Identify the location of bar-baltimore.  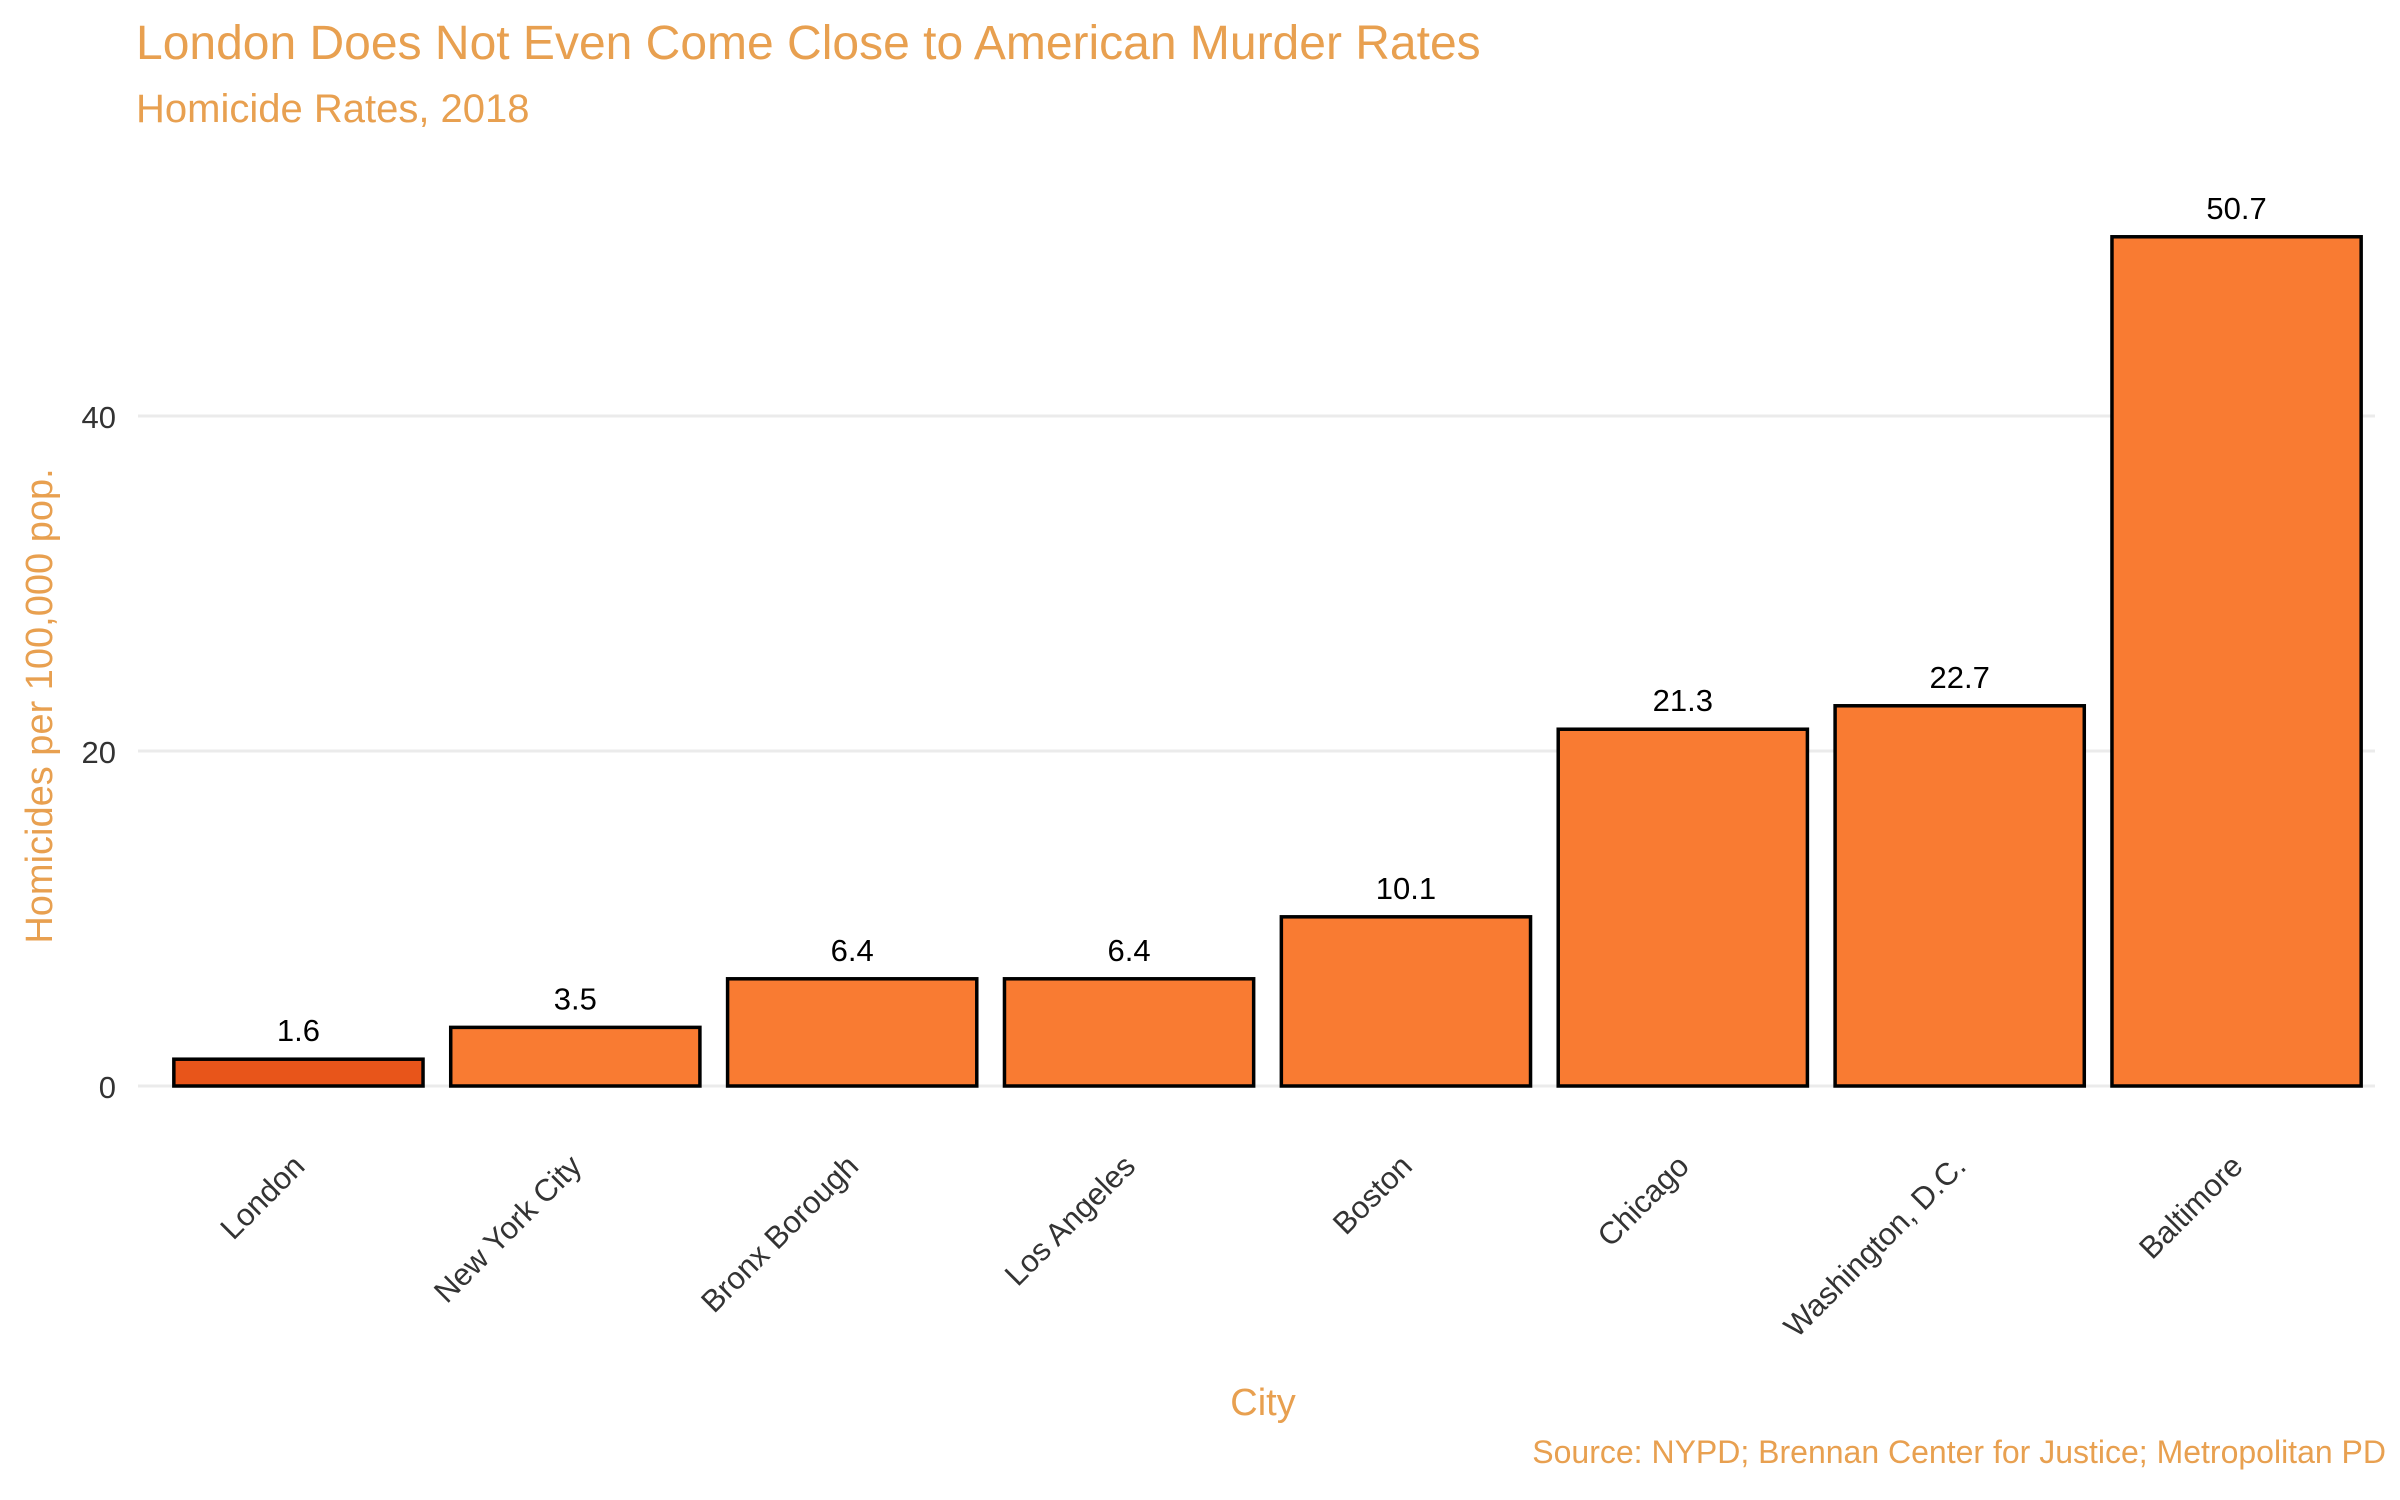
(2236, 661).